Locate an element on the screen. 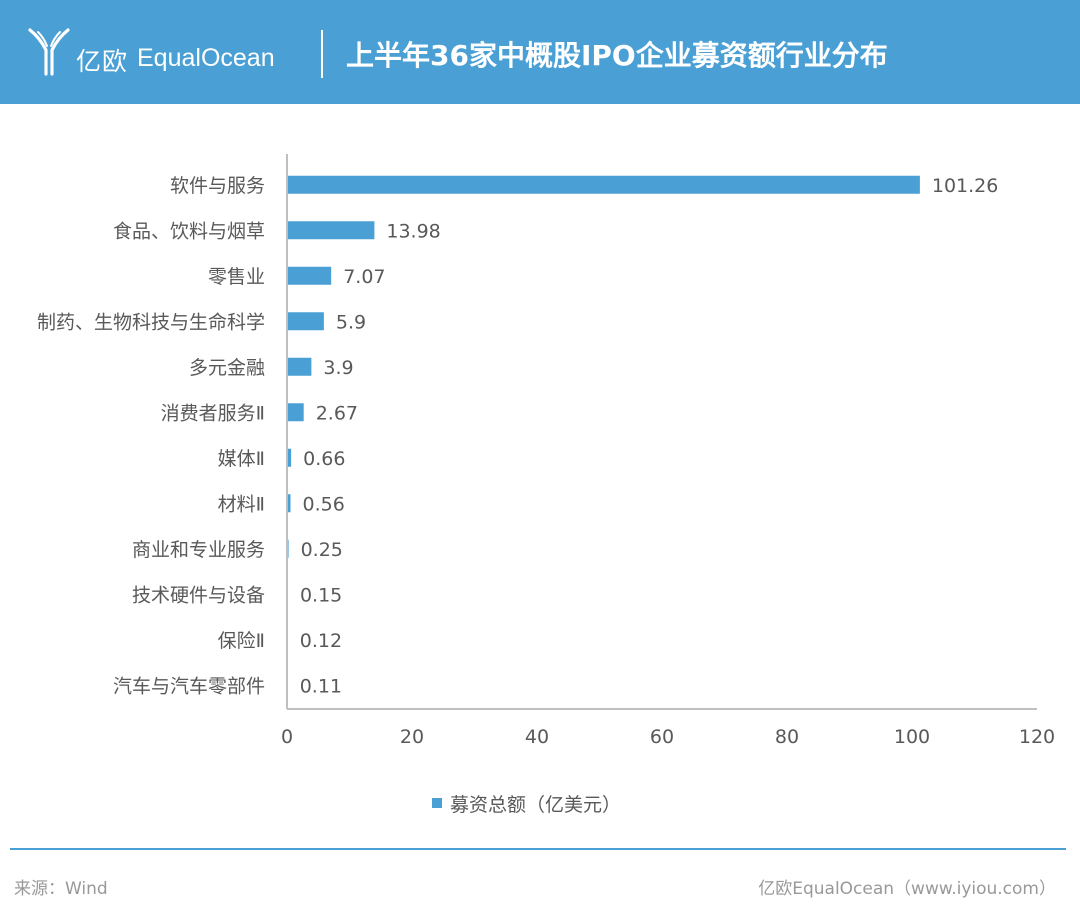 This screenshot has width=1080, height=922. legend-swatch is located at coordinates (437, 803).